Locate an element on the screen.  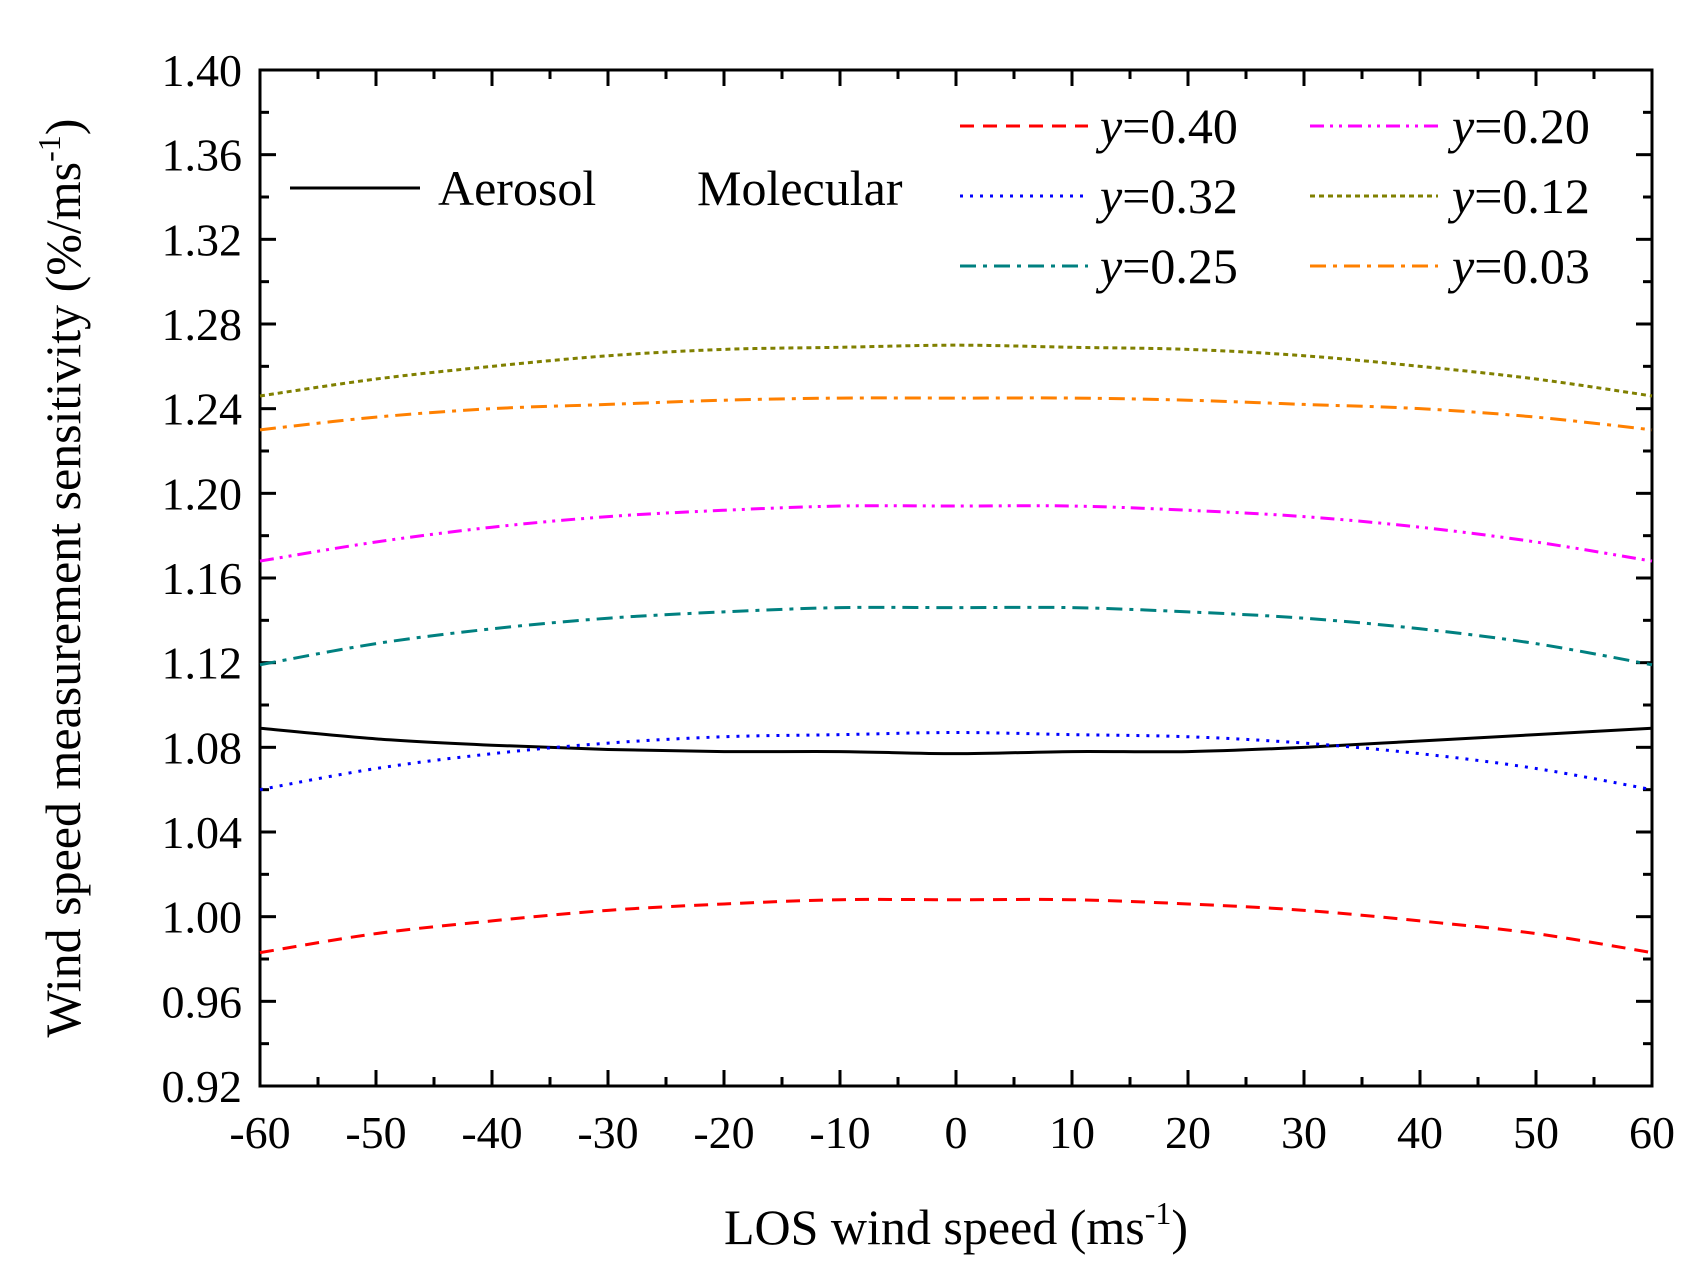
x-tick-label: 0 is located at coordinates (956, 1132).